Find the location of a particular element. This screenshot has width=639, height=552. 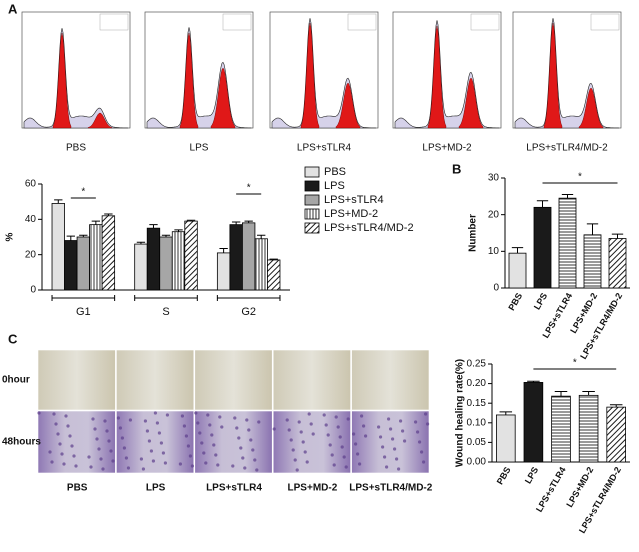

legend-label: LPS is located at coordinates (334, 186).